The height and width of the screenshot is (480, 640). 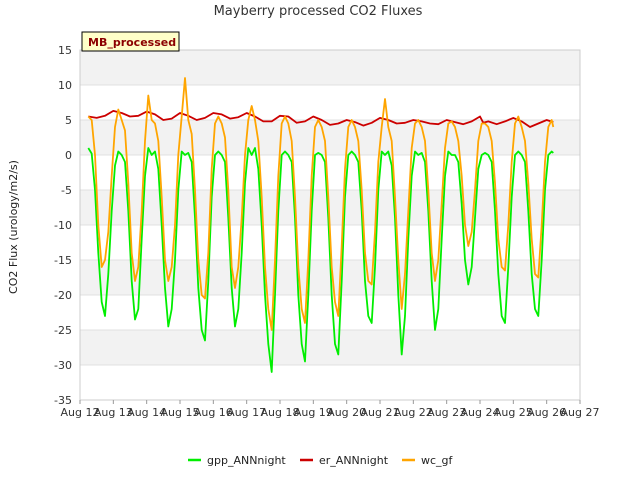 I want to click on y-tick-label: -25, so click(x=63, y=330).